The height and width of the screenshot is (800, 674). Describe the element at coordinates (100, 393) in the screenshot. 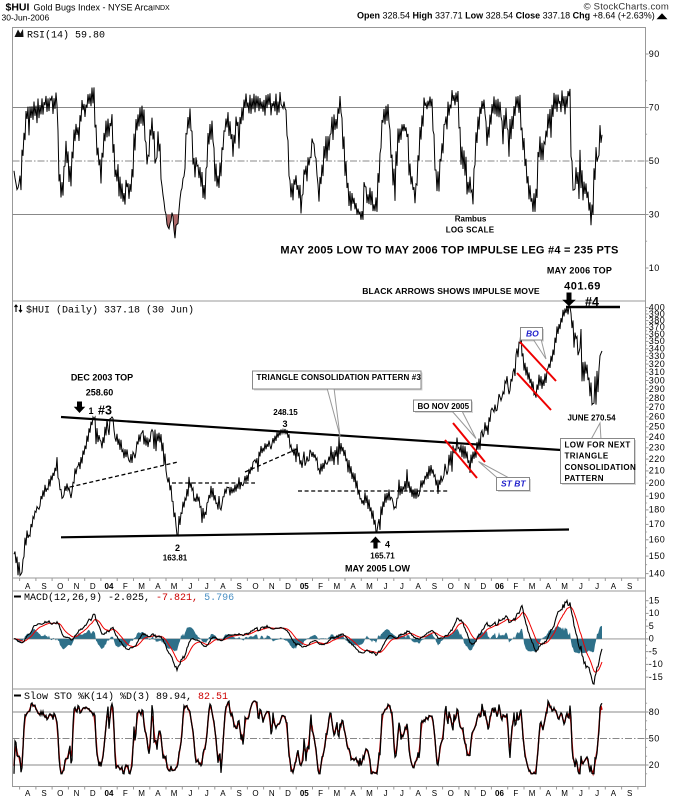

I see `svg-text: 258.60` at that location.